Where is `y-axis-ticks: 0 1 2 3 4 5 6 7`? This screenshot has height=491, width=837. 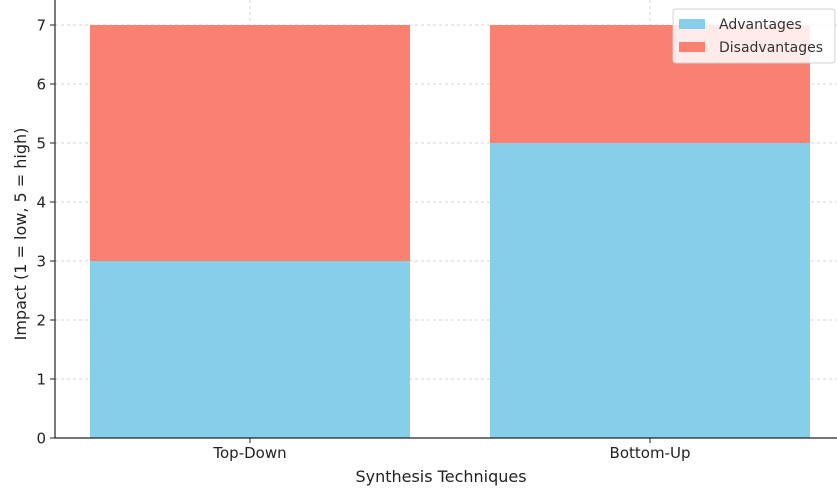 y-axis-ticks: 0 1 2 3 4 5 6 7 is located at coordinates (45, 232).